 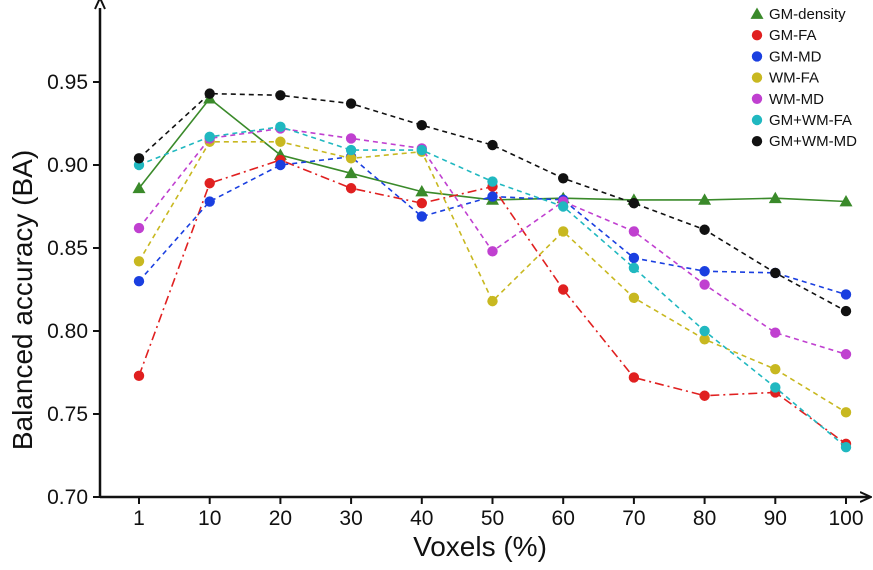 I want to click on y-tick-label: 0.90, so click(x=67, y=165).